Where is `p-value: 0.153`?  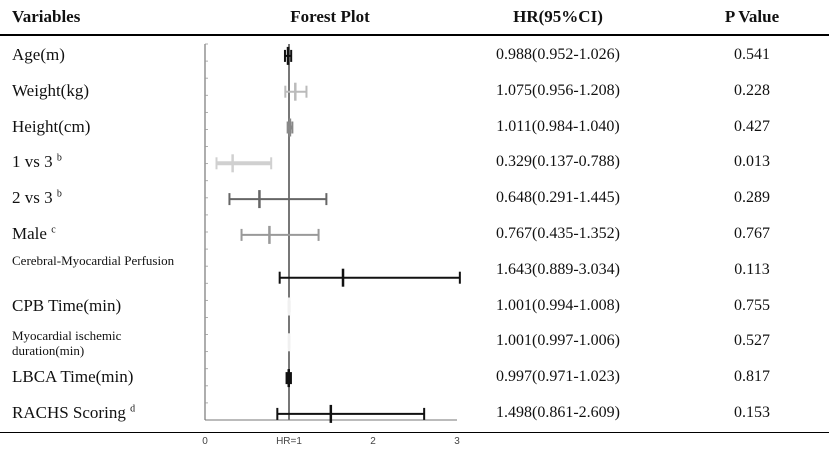
p-value: 0.153 is located at coordinates (752, 412).